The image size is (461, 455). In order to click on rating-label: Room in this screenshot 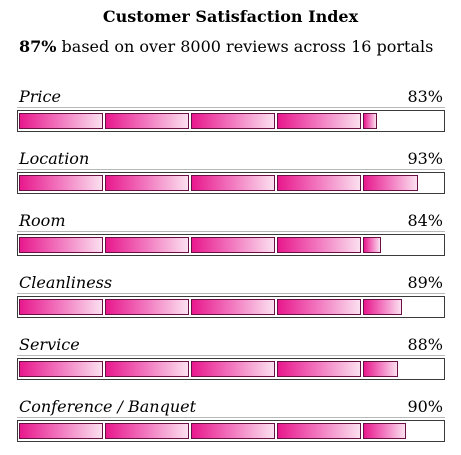, I will do `click(42, 220)`.